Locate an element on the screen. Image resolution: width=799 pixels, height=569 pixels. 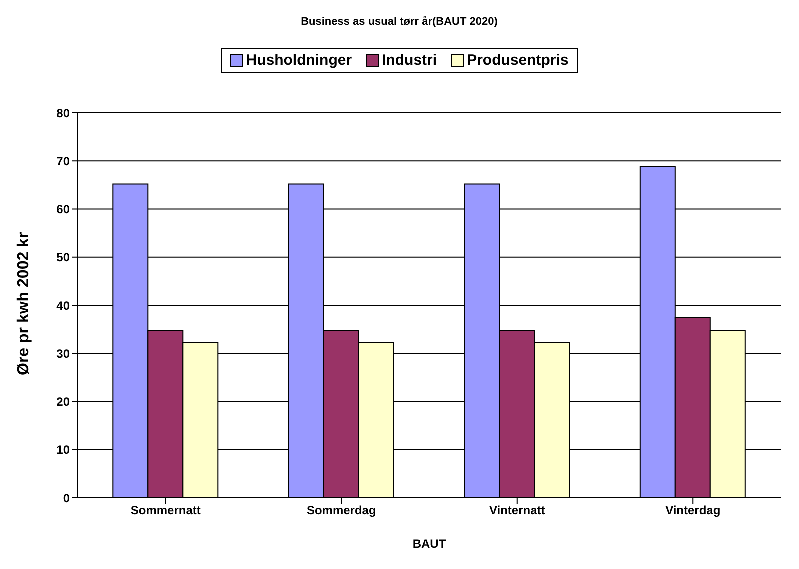
y-tick-label: 80 is located at coordinates (63, 113).